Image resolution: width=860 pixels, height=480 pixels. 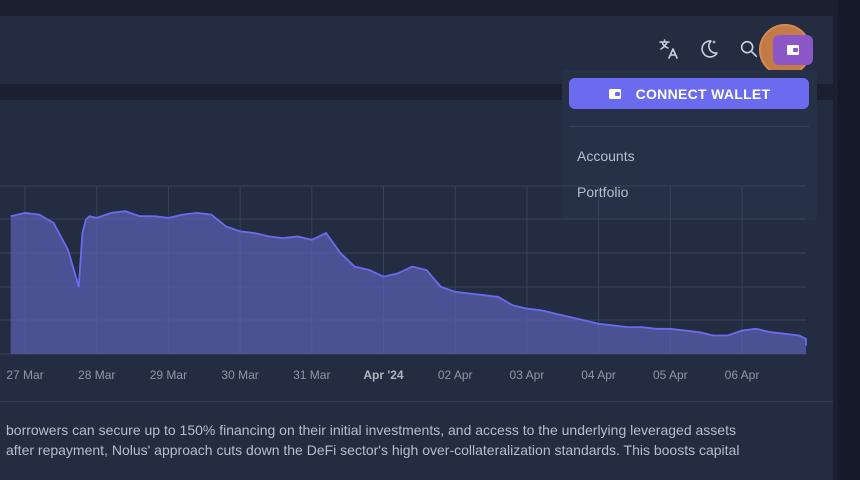 What do you see at coordinates (709, 49) in the screenshot?
I see `moon-icon` at bounding box center [709, 49].